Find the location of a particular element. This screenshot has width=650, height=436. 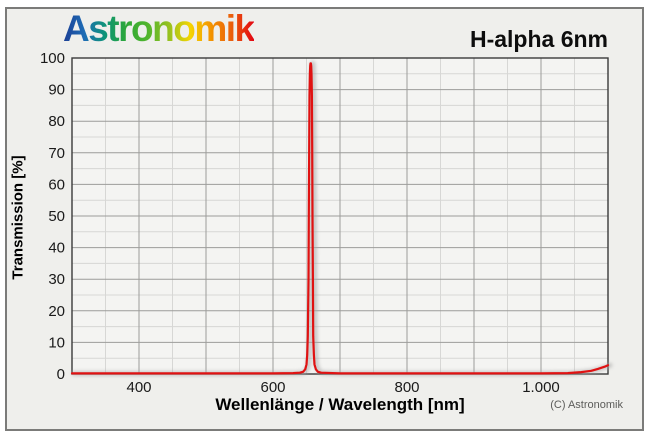

copyright-note: (C) Astronomik is located at coordinates (586, 405).